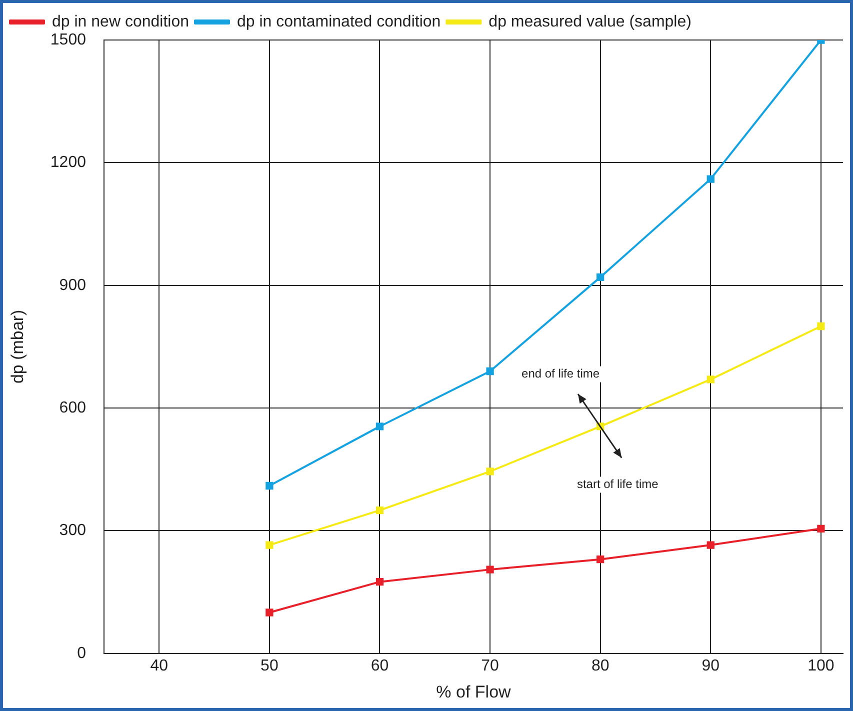 The image size is (853, 711). Describe the element at coordinates (72, 531) in the screenshot. I see `y-tick-label: 300` at that location.